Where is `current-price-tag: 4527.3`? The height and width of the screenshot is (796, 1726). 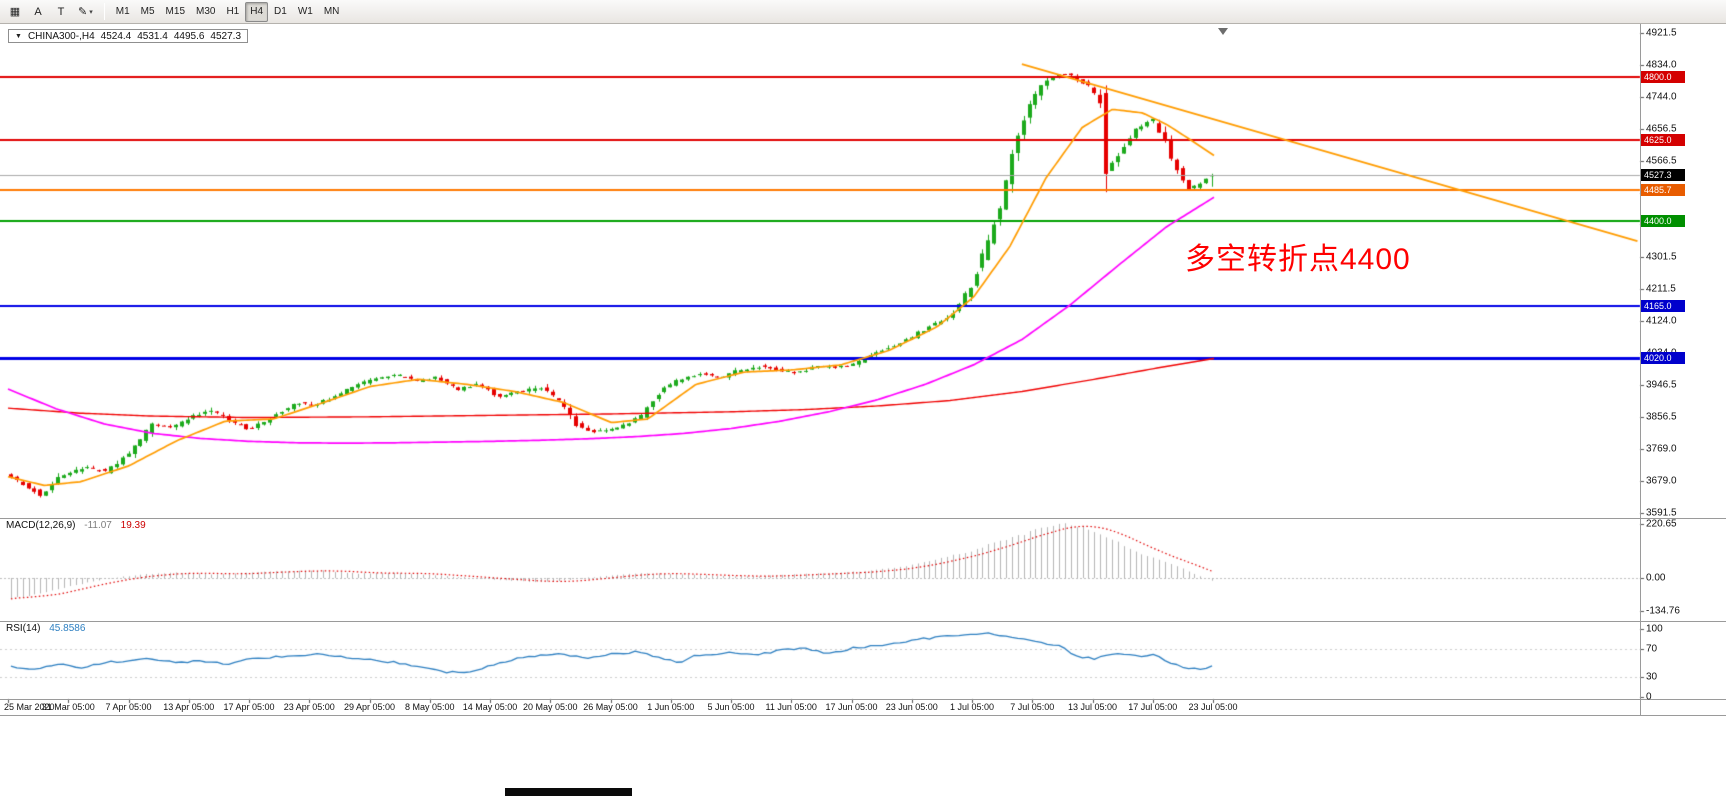 current-price-tag: 4527.3 is located at coordinates (1663, 175).